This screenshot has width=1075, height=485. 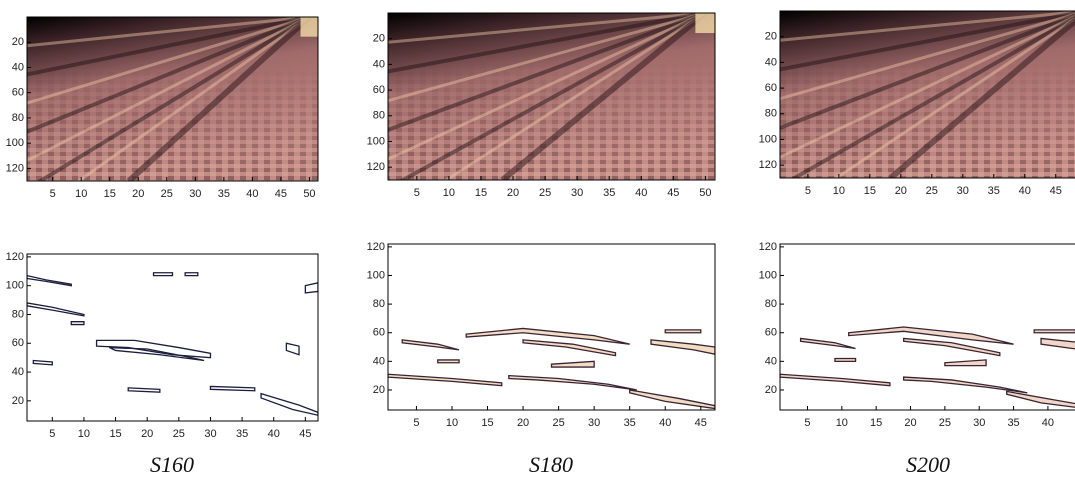 I want to click on heatmap-texture, so click(x=551, y=96).